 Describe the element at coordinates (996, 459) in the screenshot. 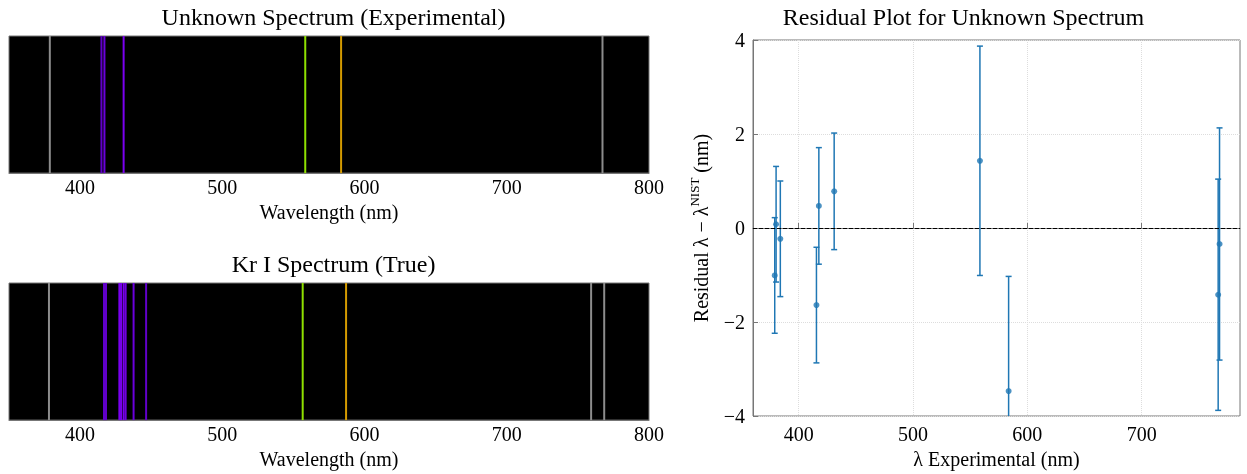

I see `x-axis-title: λ Experimental (nm)` at that location.